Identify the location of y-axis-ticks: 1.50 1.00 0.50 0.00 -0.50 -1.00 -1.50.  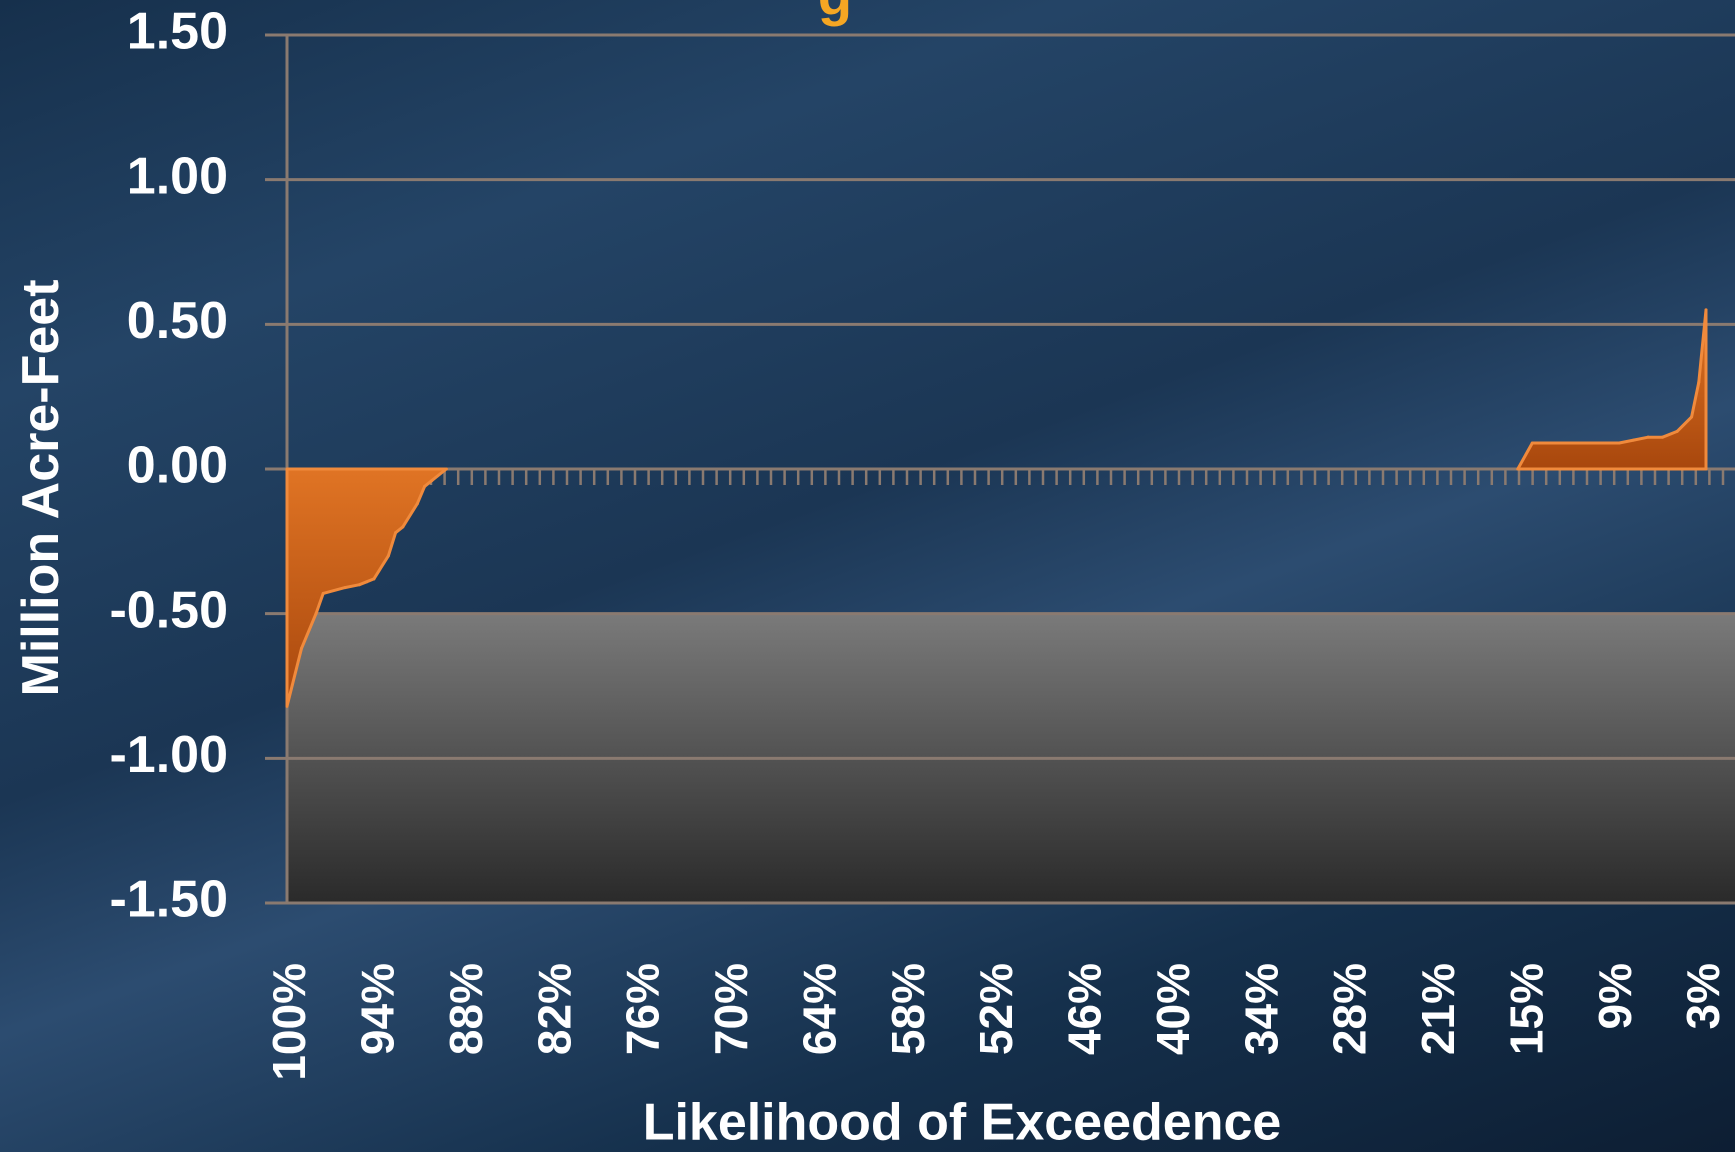
(168, 466).